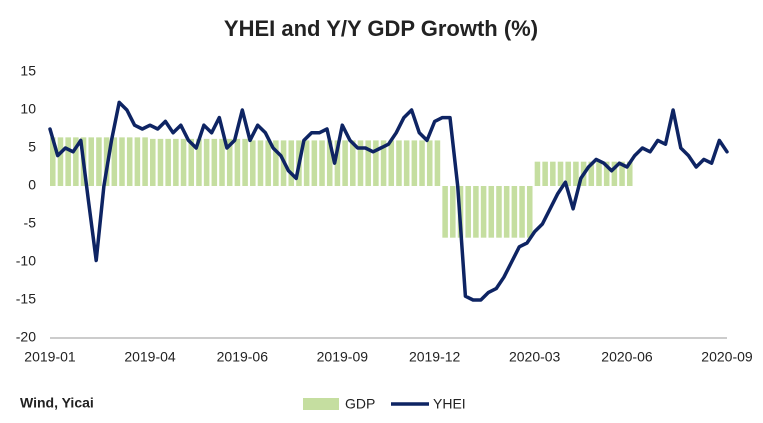 This screenshot has height=423, width=763. I want to click on y-tick-label: -15, so click(26, 299).